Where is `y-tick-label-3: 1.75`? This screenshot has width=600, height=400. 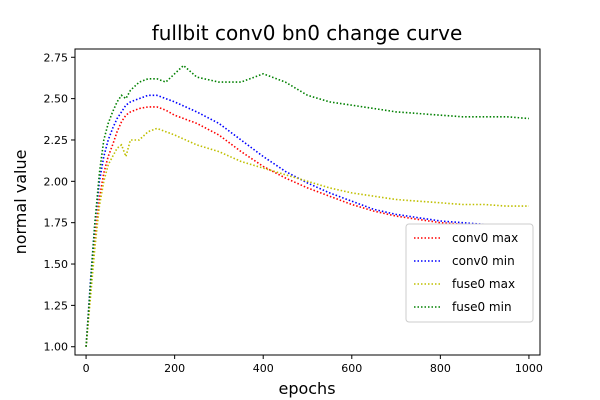
y-tick-label-3: 1.75 is located at coordinates (56, 223).